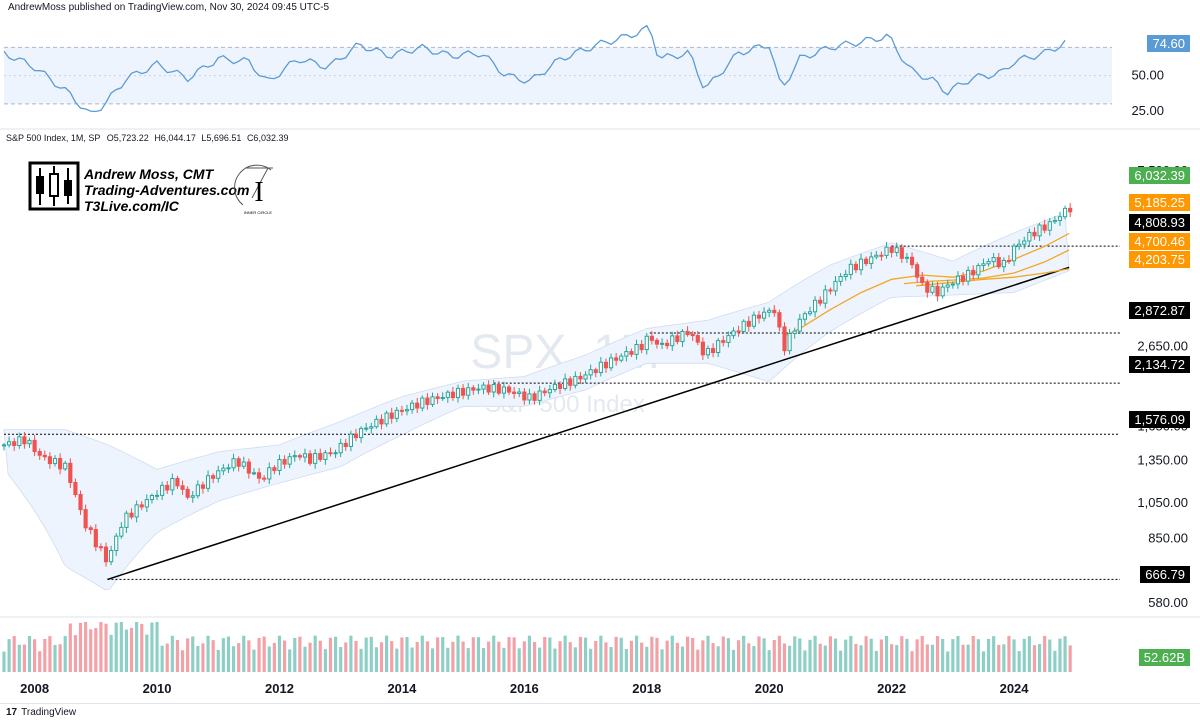 The image size is (1200, 722). What do you see at coordinates (12, 712) in the screenshot?
I see `tradingview-logo-icon: 17` at bounding box center [12, 712].